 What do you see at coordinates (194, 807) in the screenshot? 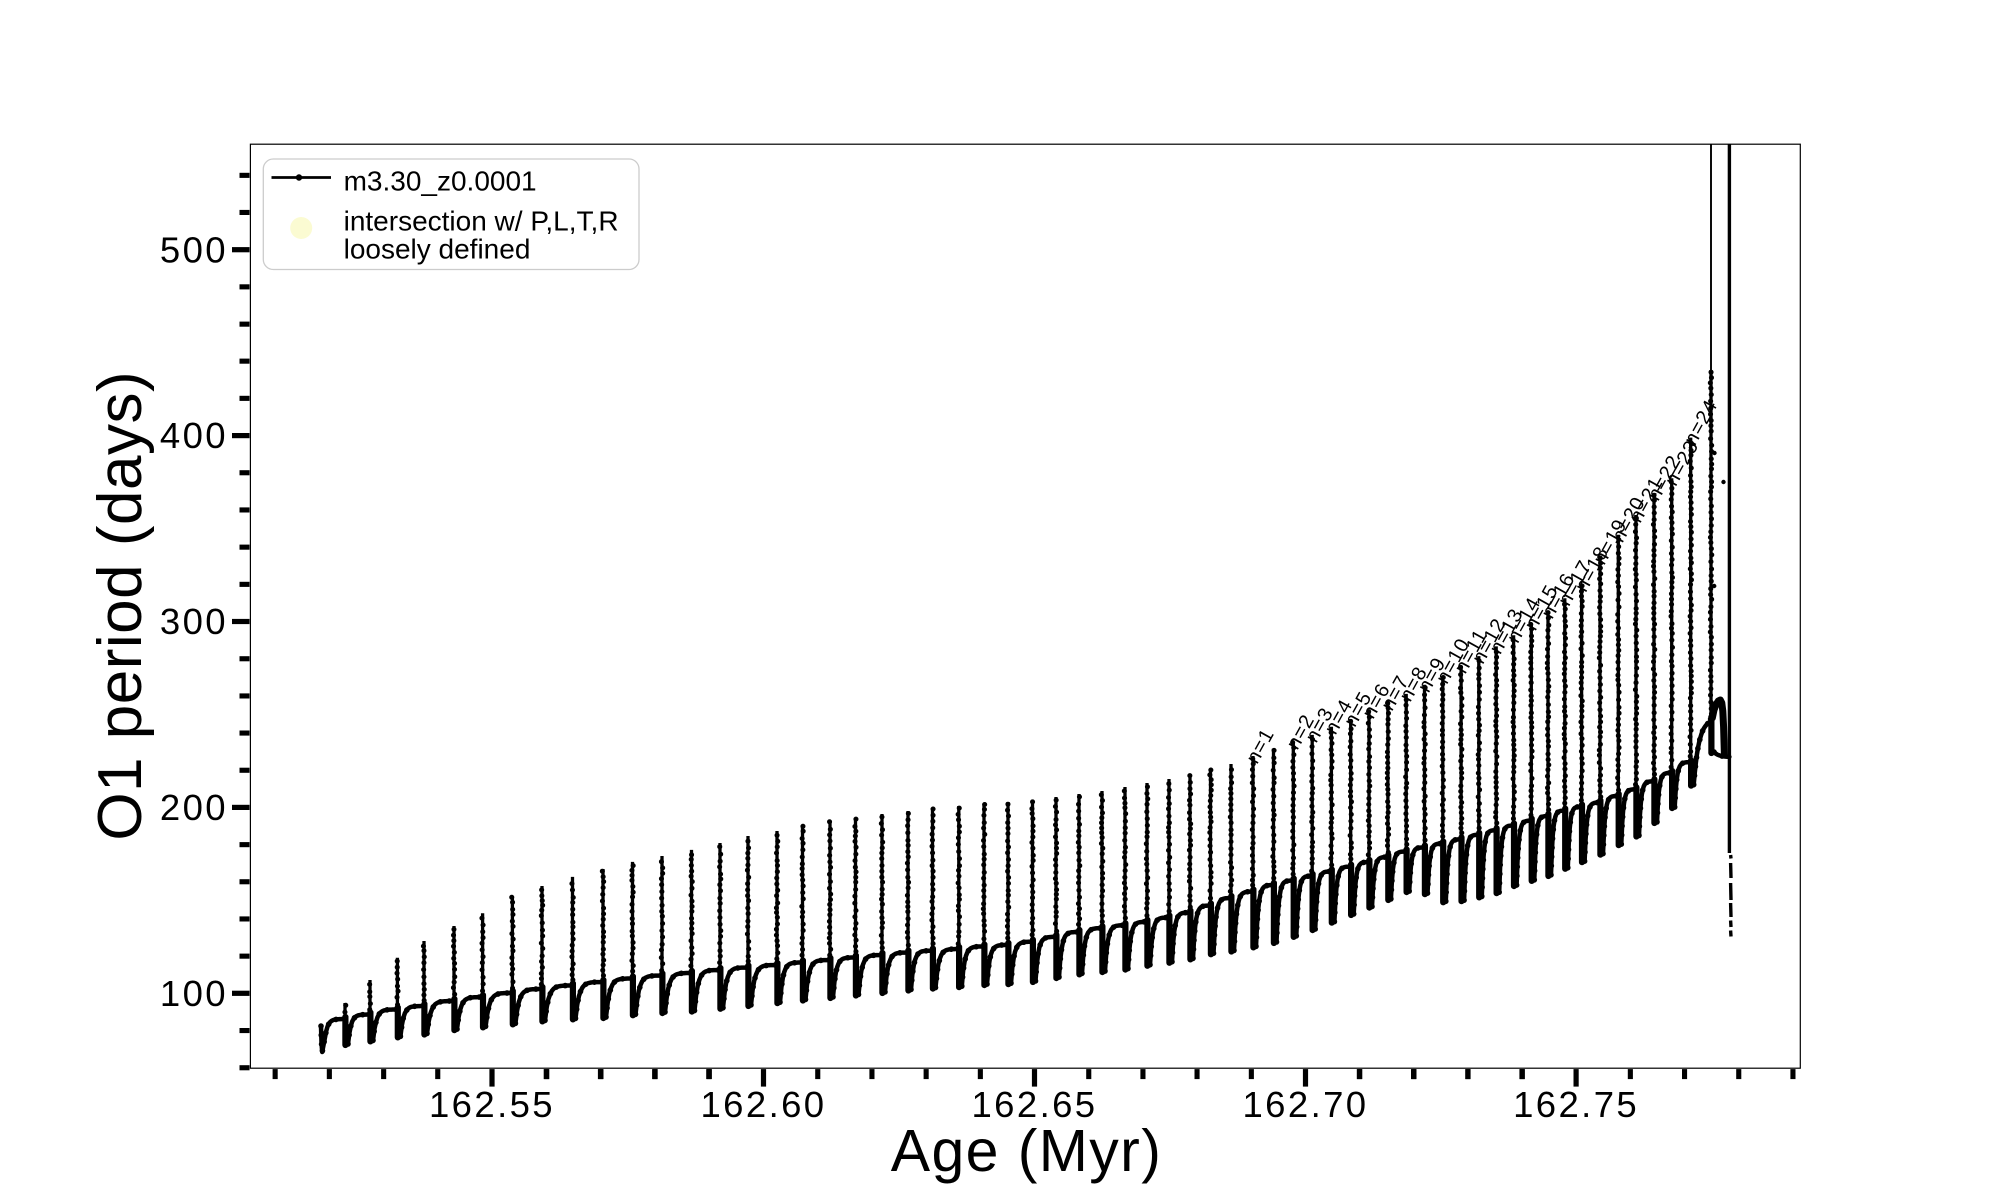
I see `svg-text: 200` at bounding box center [194, 807].